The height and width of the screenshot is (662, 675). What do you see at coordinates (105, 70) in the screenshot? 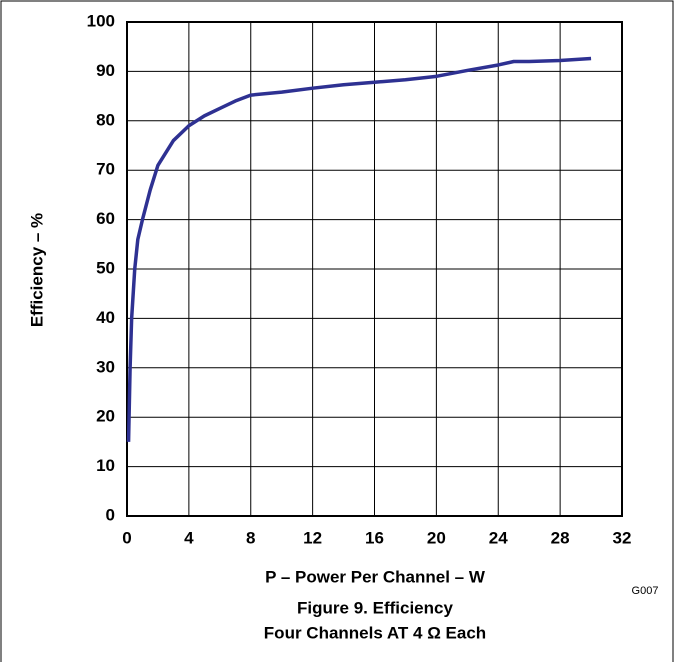
I see `y-tick-label: 90` at bounding box center [105, 70].